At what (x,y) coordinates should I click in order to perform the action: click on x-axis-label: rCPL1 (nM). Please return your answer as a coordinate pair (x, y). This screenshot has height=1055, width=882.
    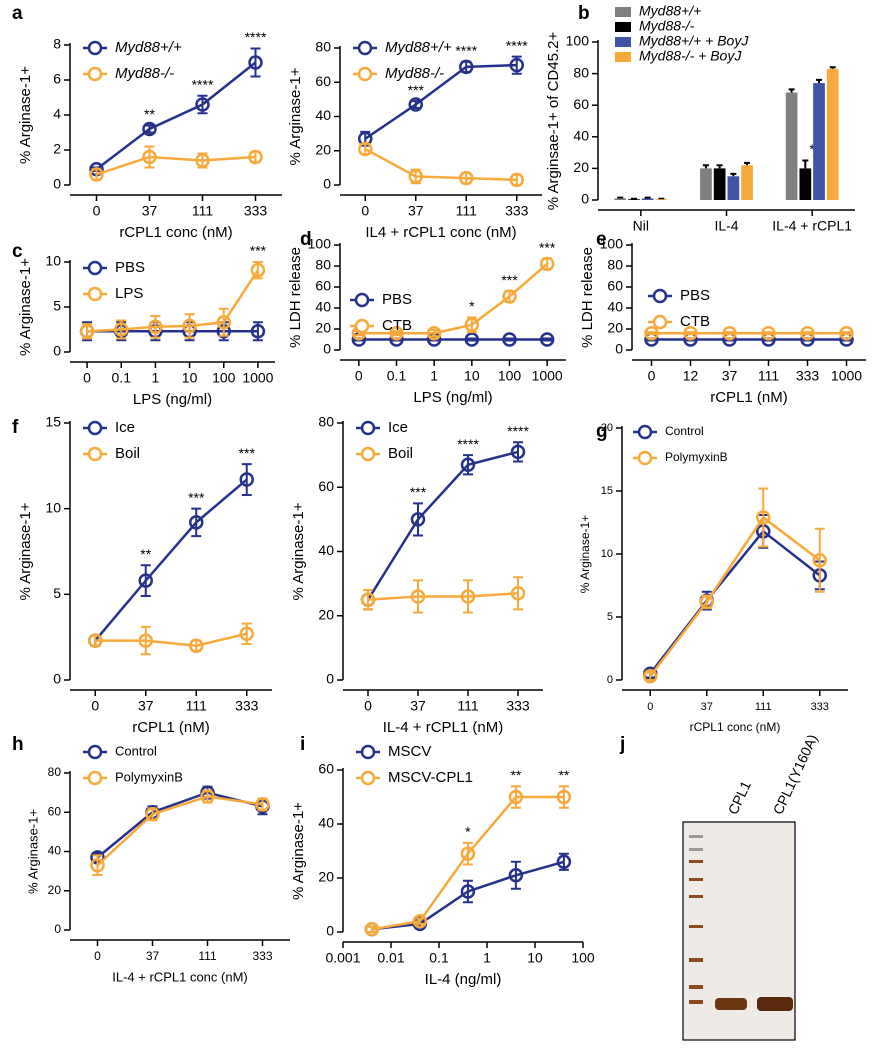
    Looking at the image, I should click on (749, 397).